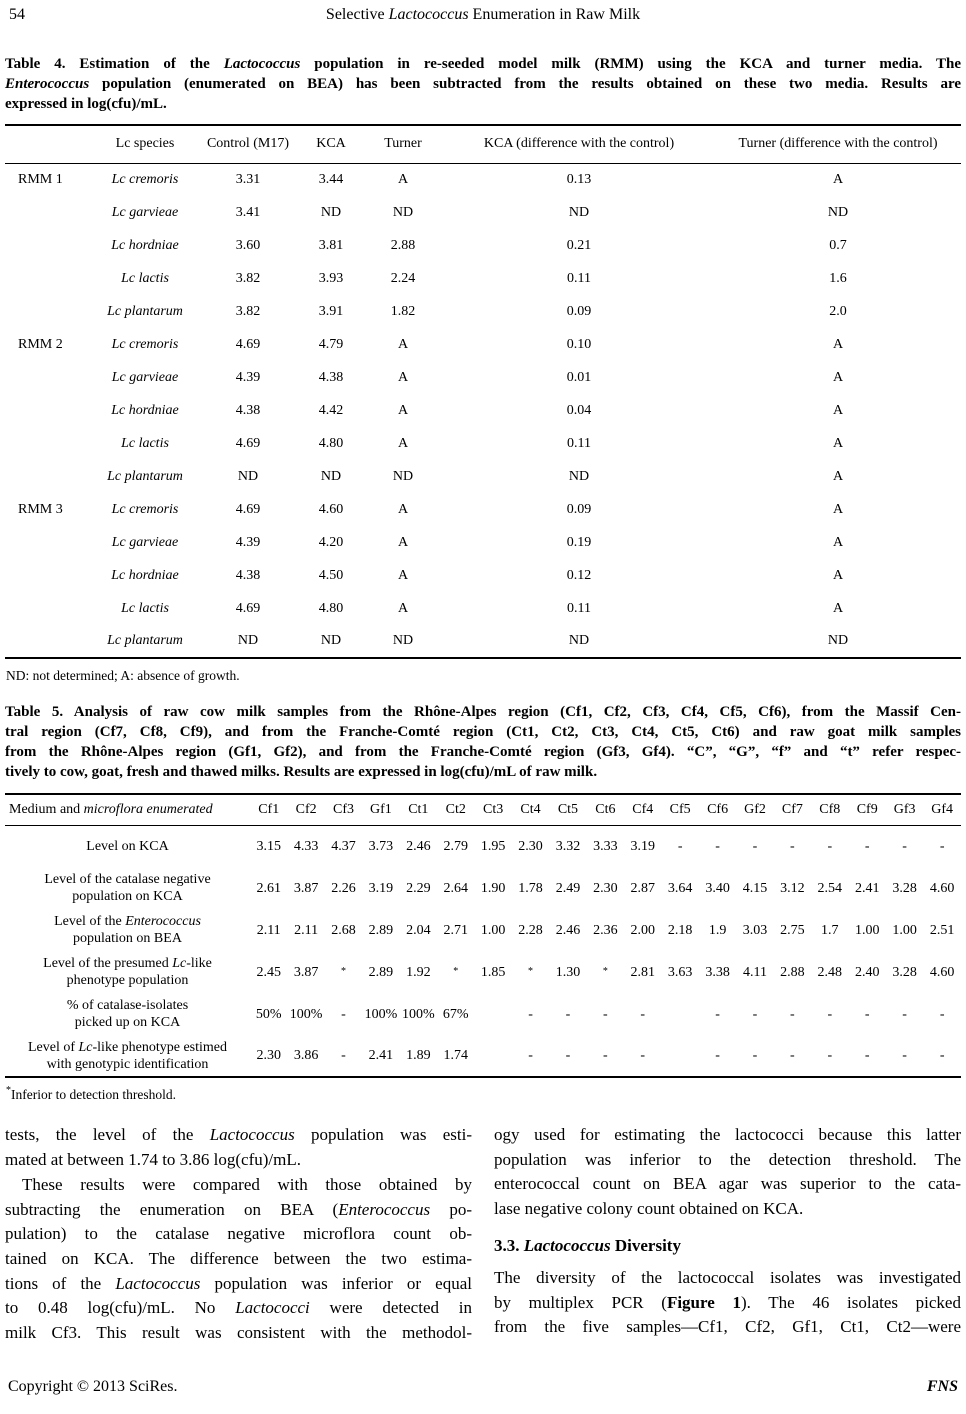  Describe the element at coordinates (605, 972) in the screenshot. I see `value-cell: *` at that location.